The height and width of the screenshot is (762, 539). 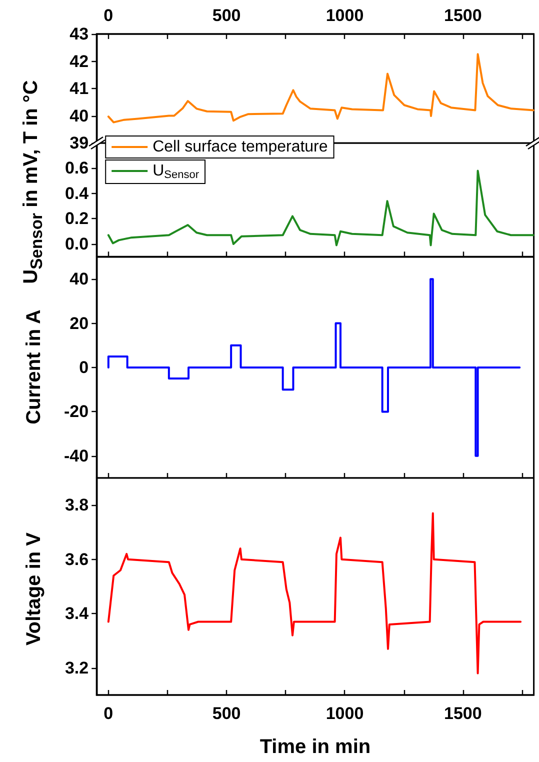 I want to click on y-axis-title: Voltage in V, so click(x=34, y=589).